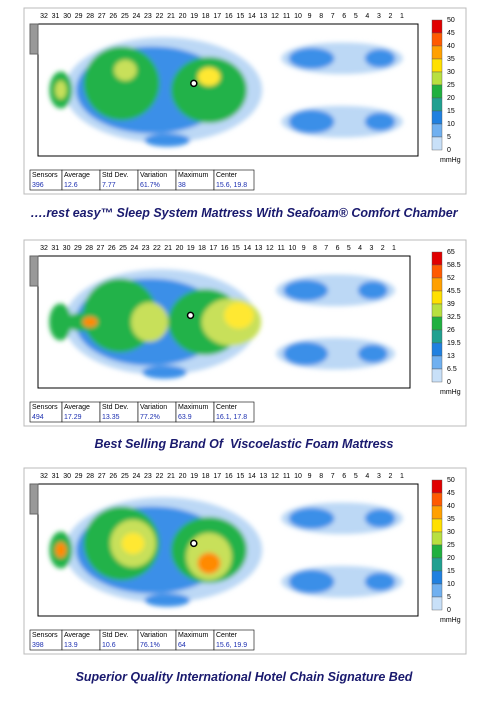 The height and width of the screenshot is (702, 488). I want to click on stats-value: 16.1, 17.8, so click(231, 417).